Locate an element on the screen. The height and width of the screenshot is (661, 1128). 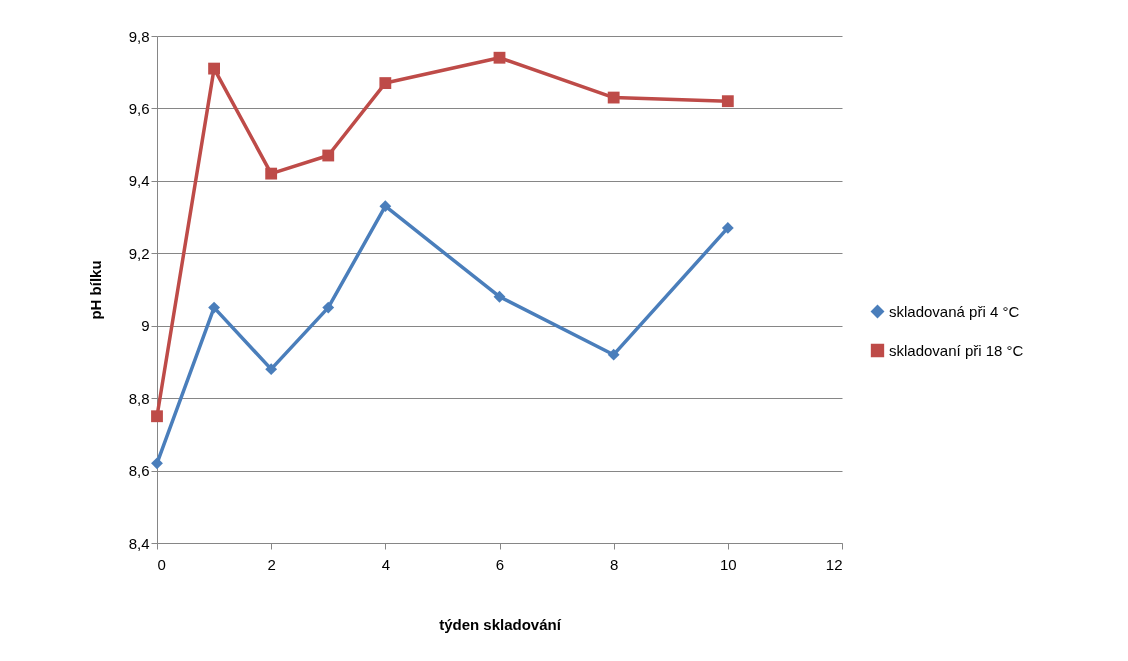
legend-label: skladovaní při 18 °C is located at coordinates (956, 350).